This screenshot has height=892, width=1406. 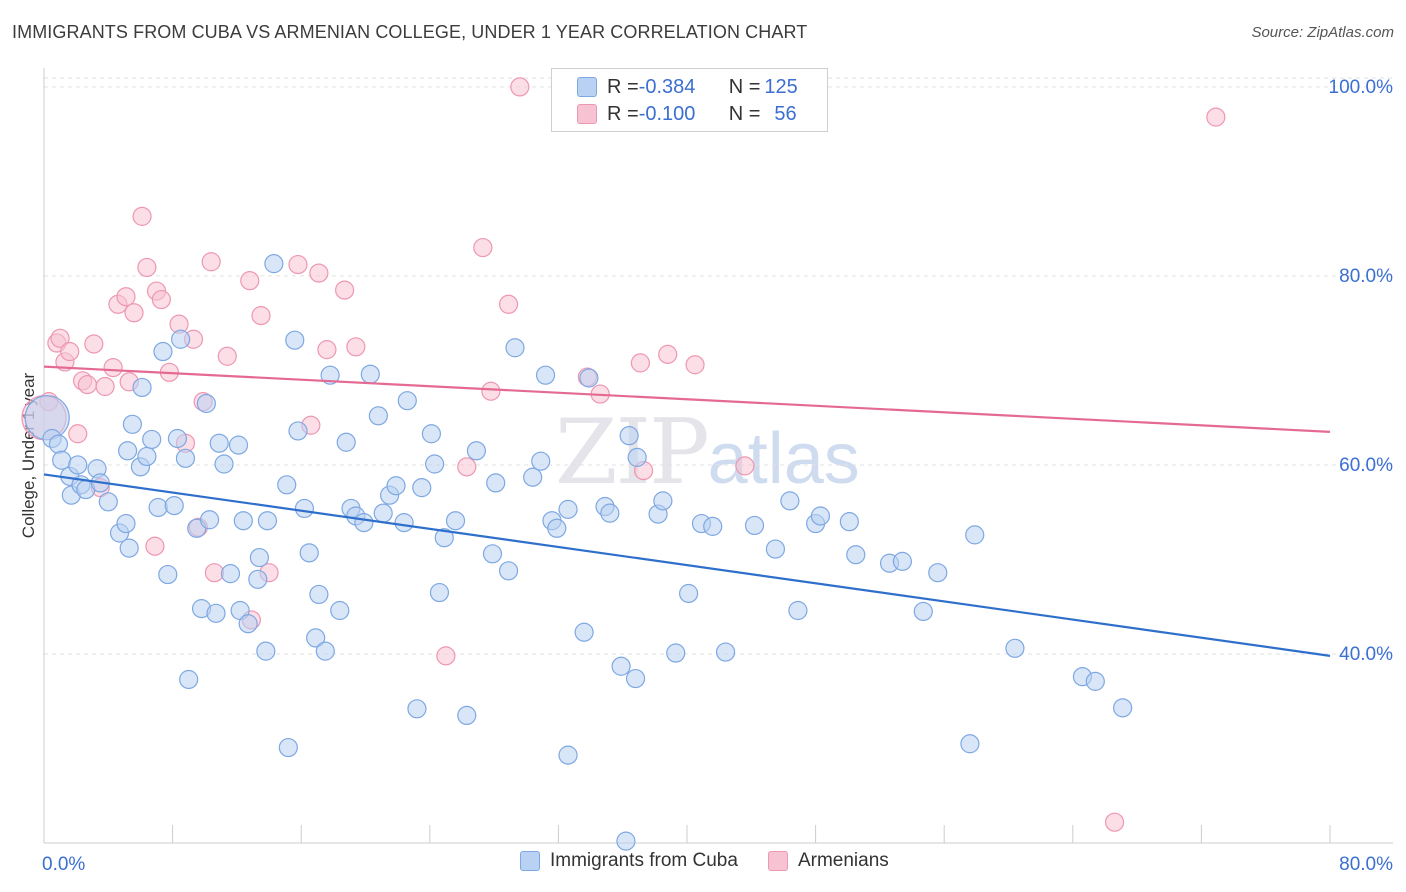 I want to click on y-tick-label-1: 60.0%, so click(x=1366, y=465).